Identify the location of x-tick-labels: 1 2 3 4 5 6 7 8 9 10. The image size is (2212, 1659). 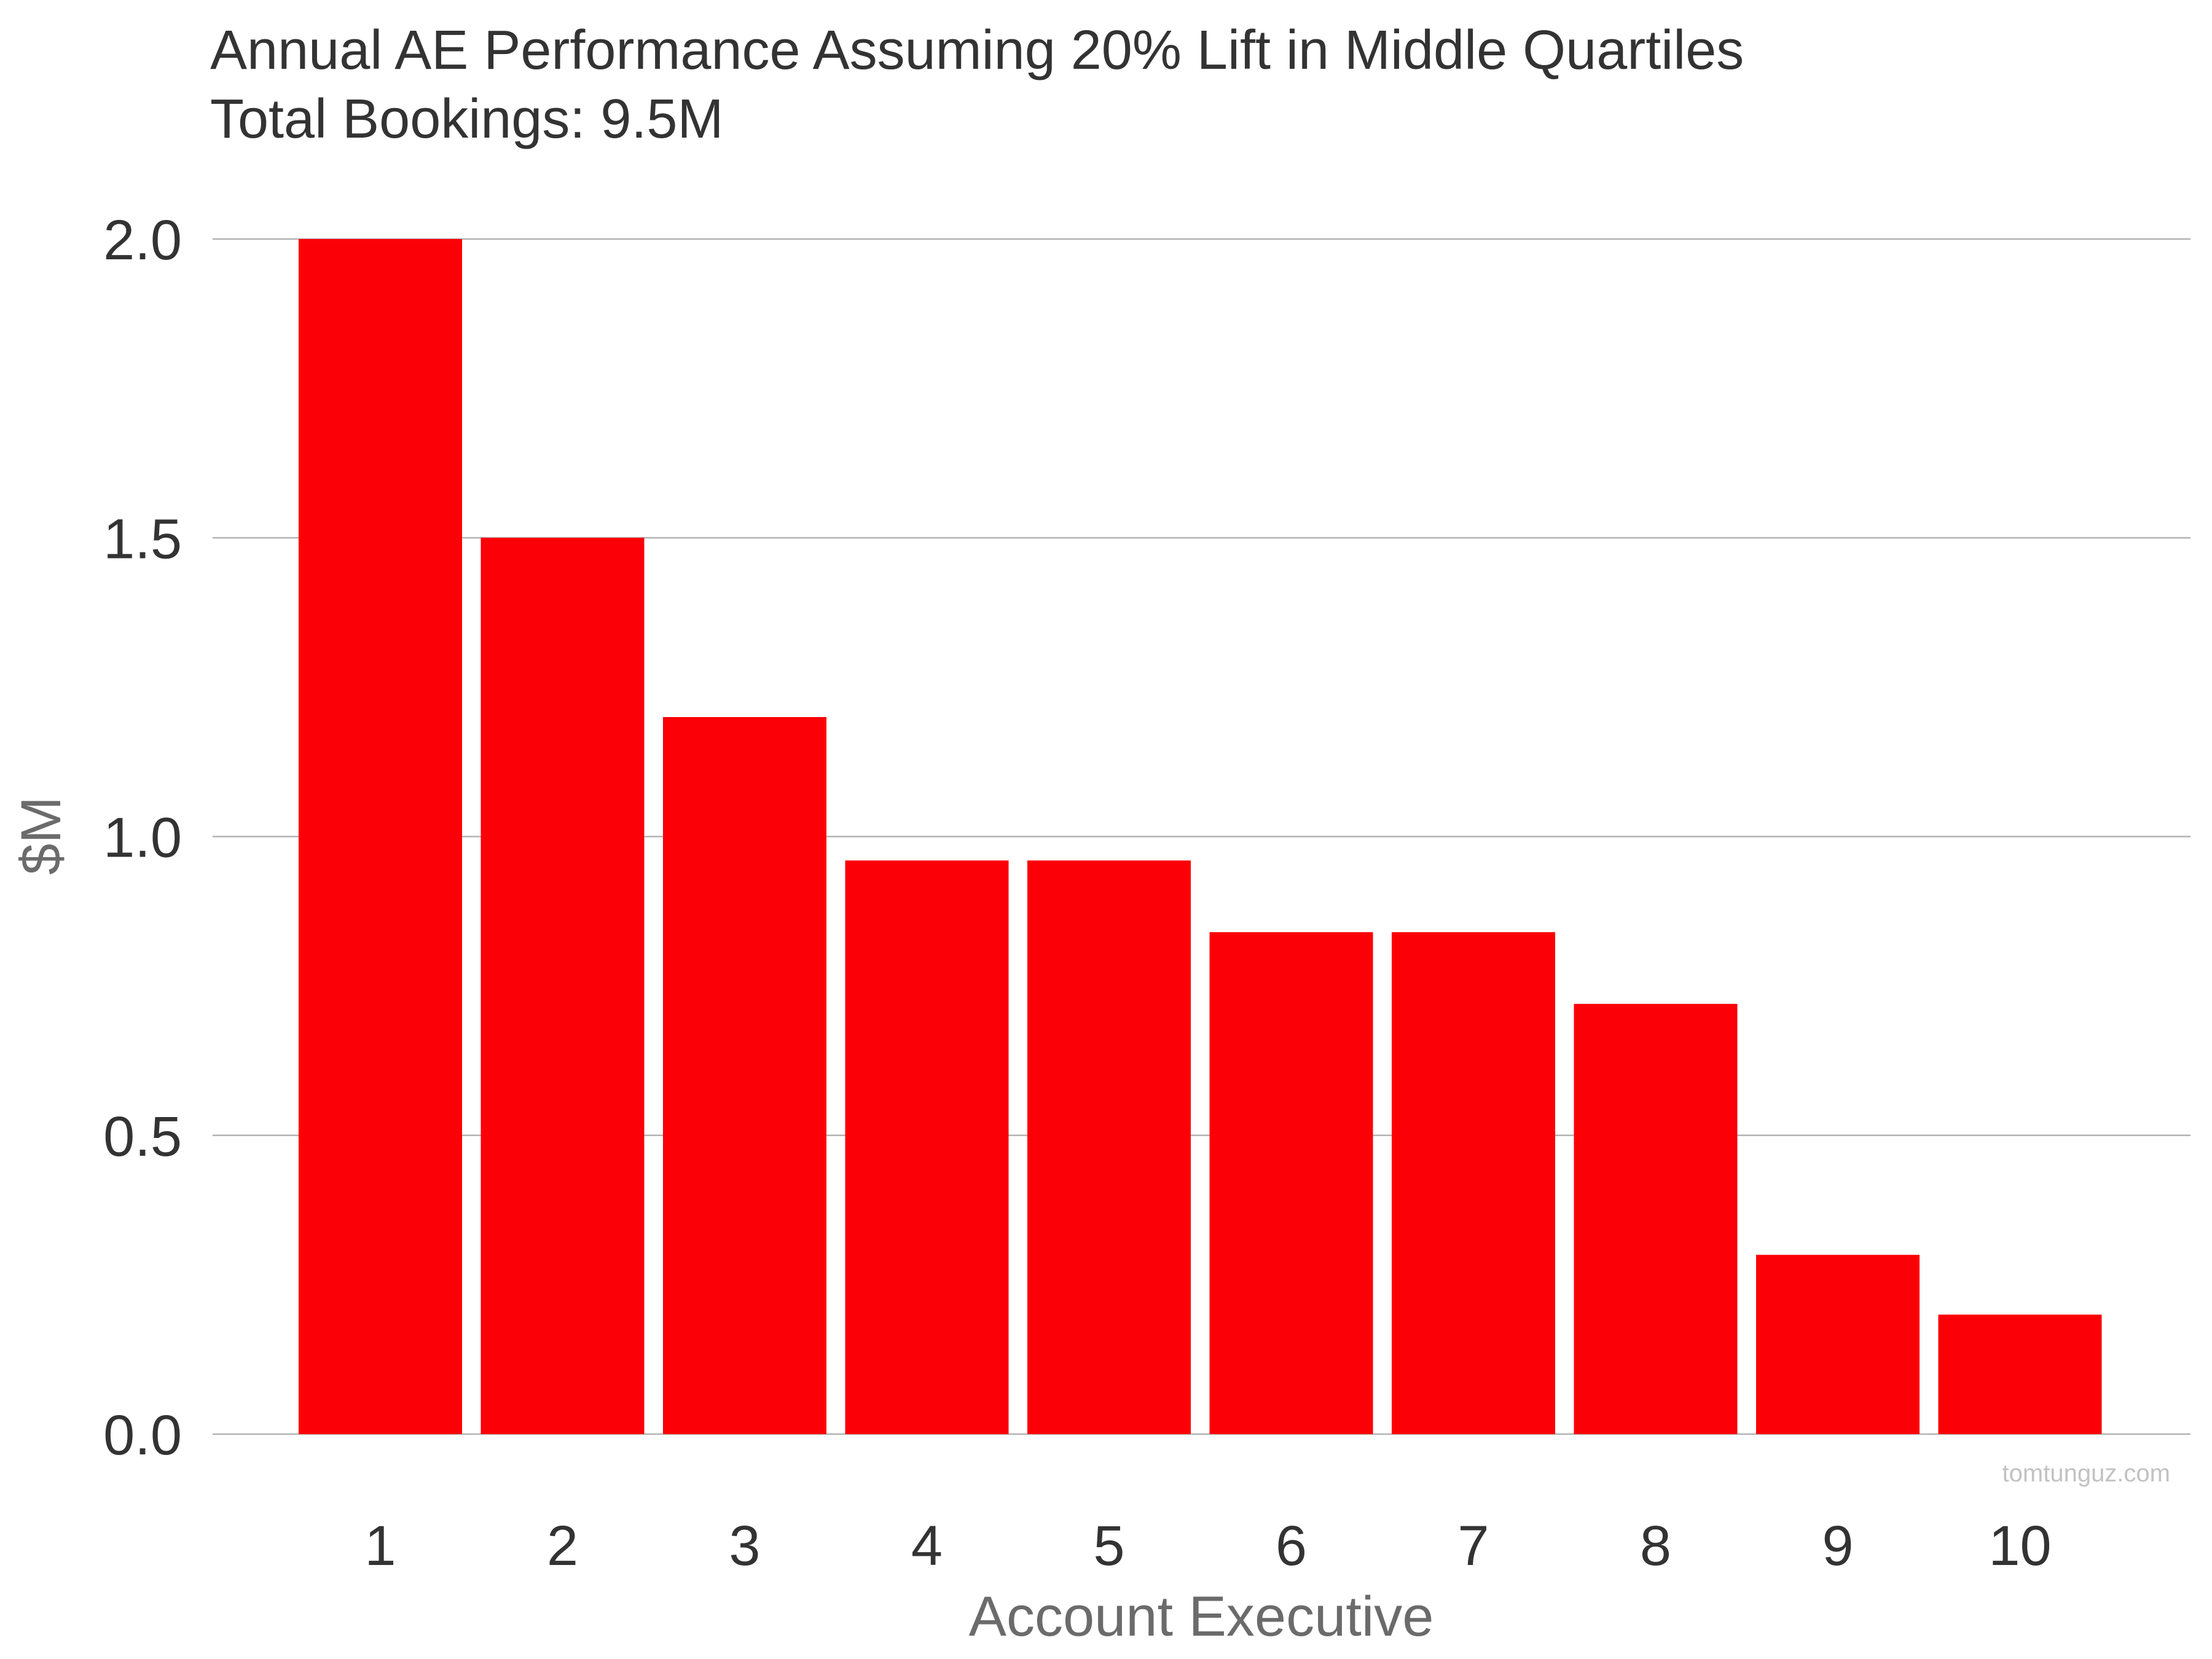
(1207, 1546).